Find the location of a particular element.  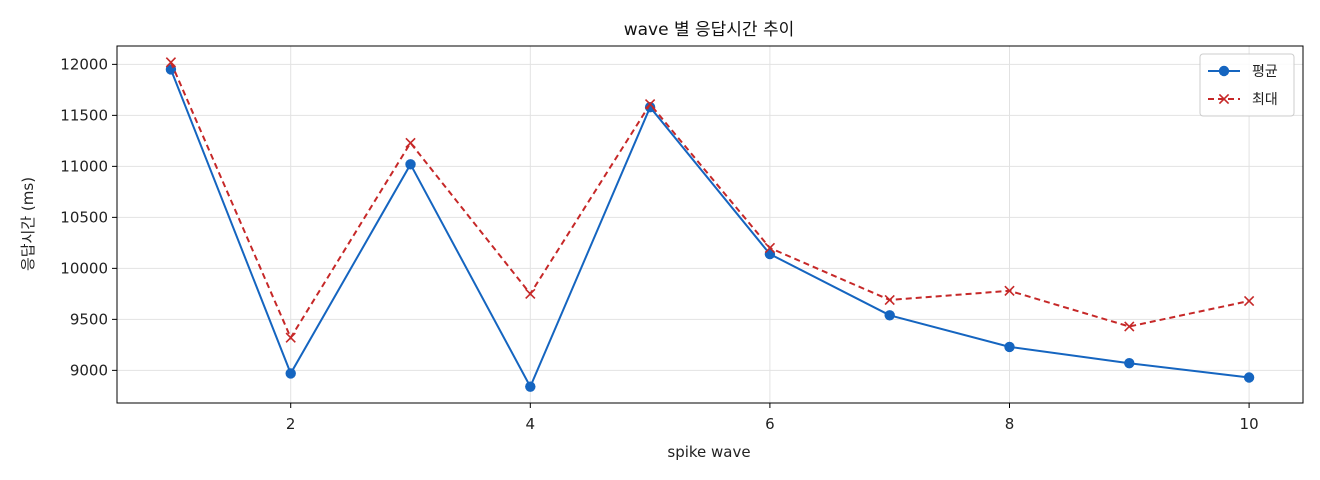

y-tick-label: 11500 is located at coordinates (84, 115).